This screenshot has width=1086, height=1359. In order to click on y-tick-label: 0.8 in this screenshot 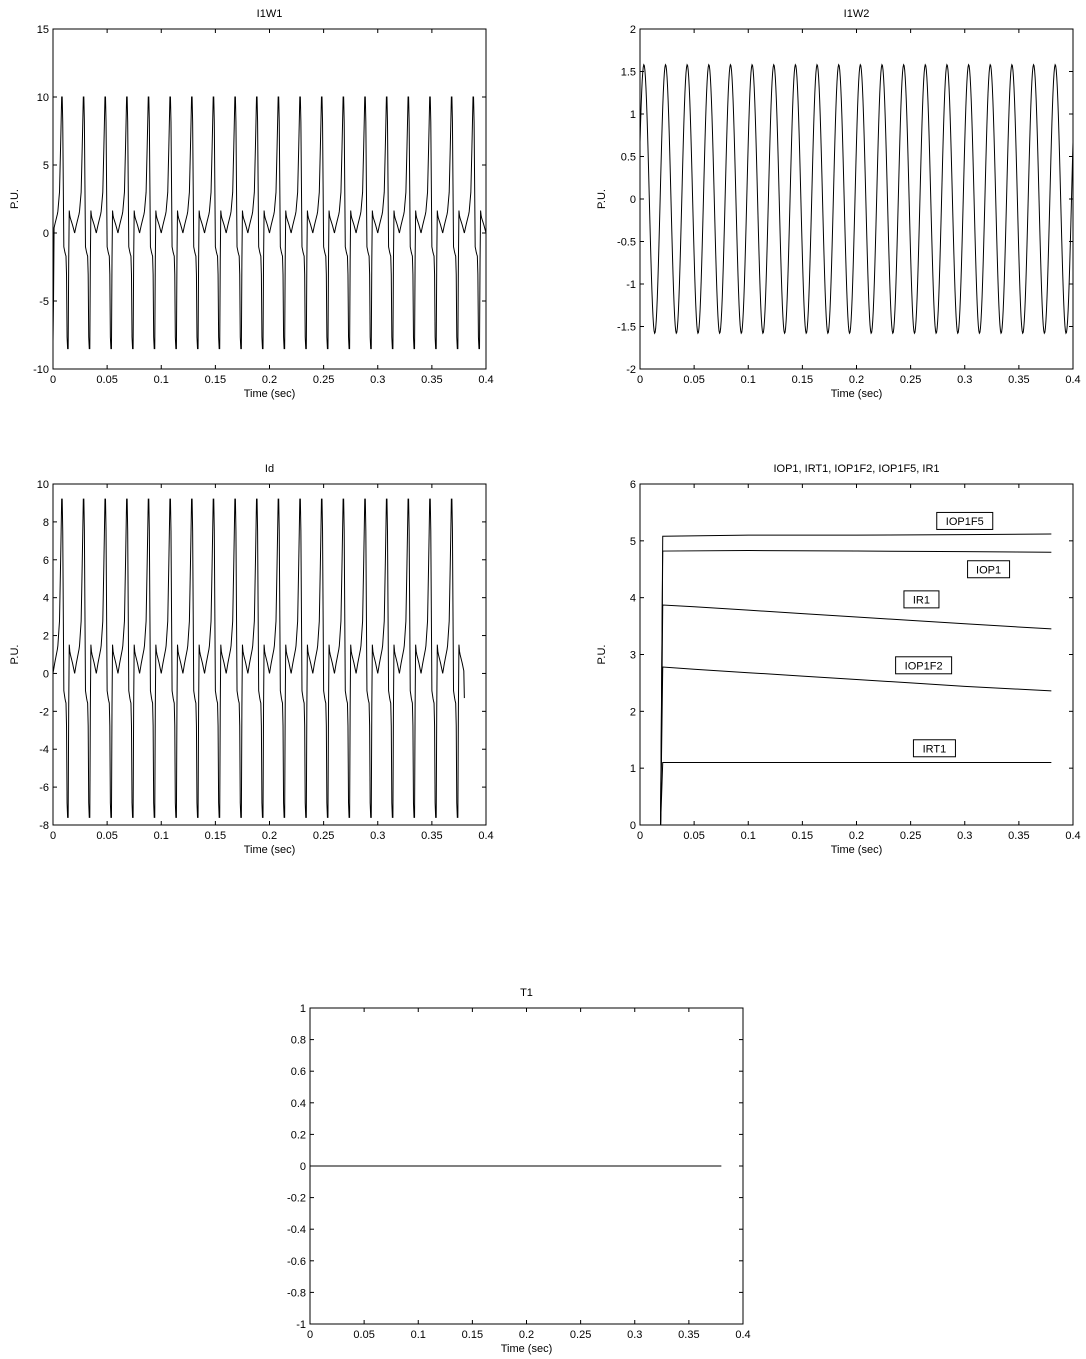, I will do `click(298, 1041)`.